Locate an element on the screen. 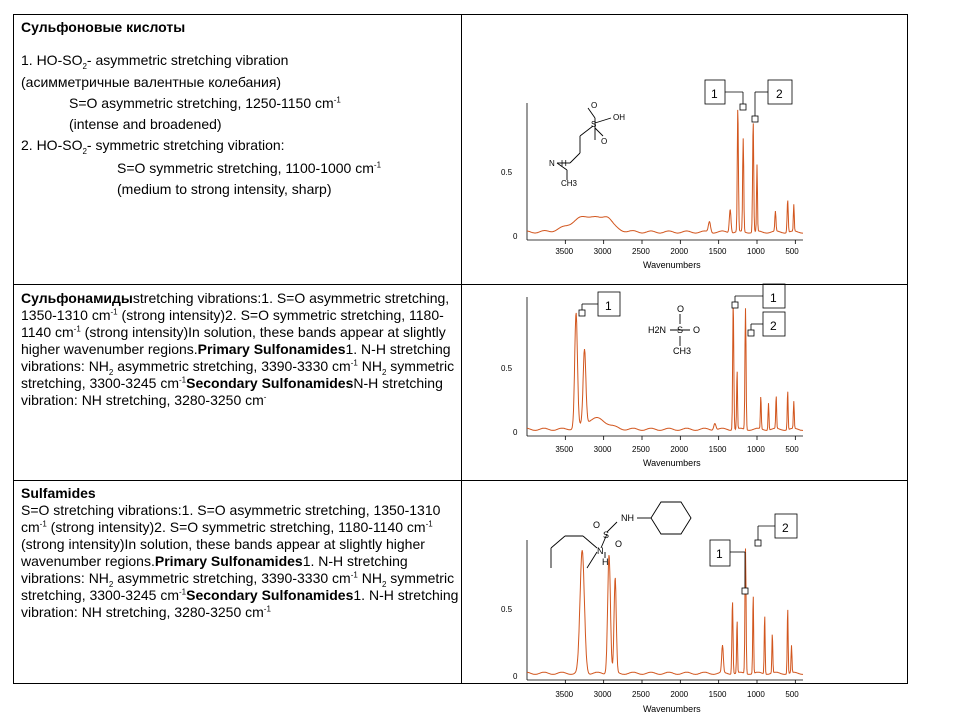  item2-detail: S=O symmetric stretching, 1100-1000 cm is located at coordinates (245, 168).